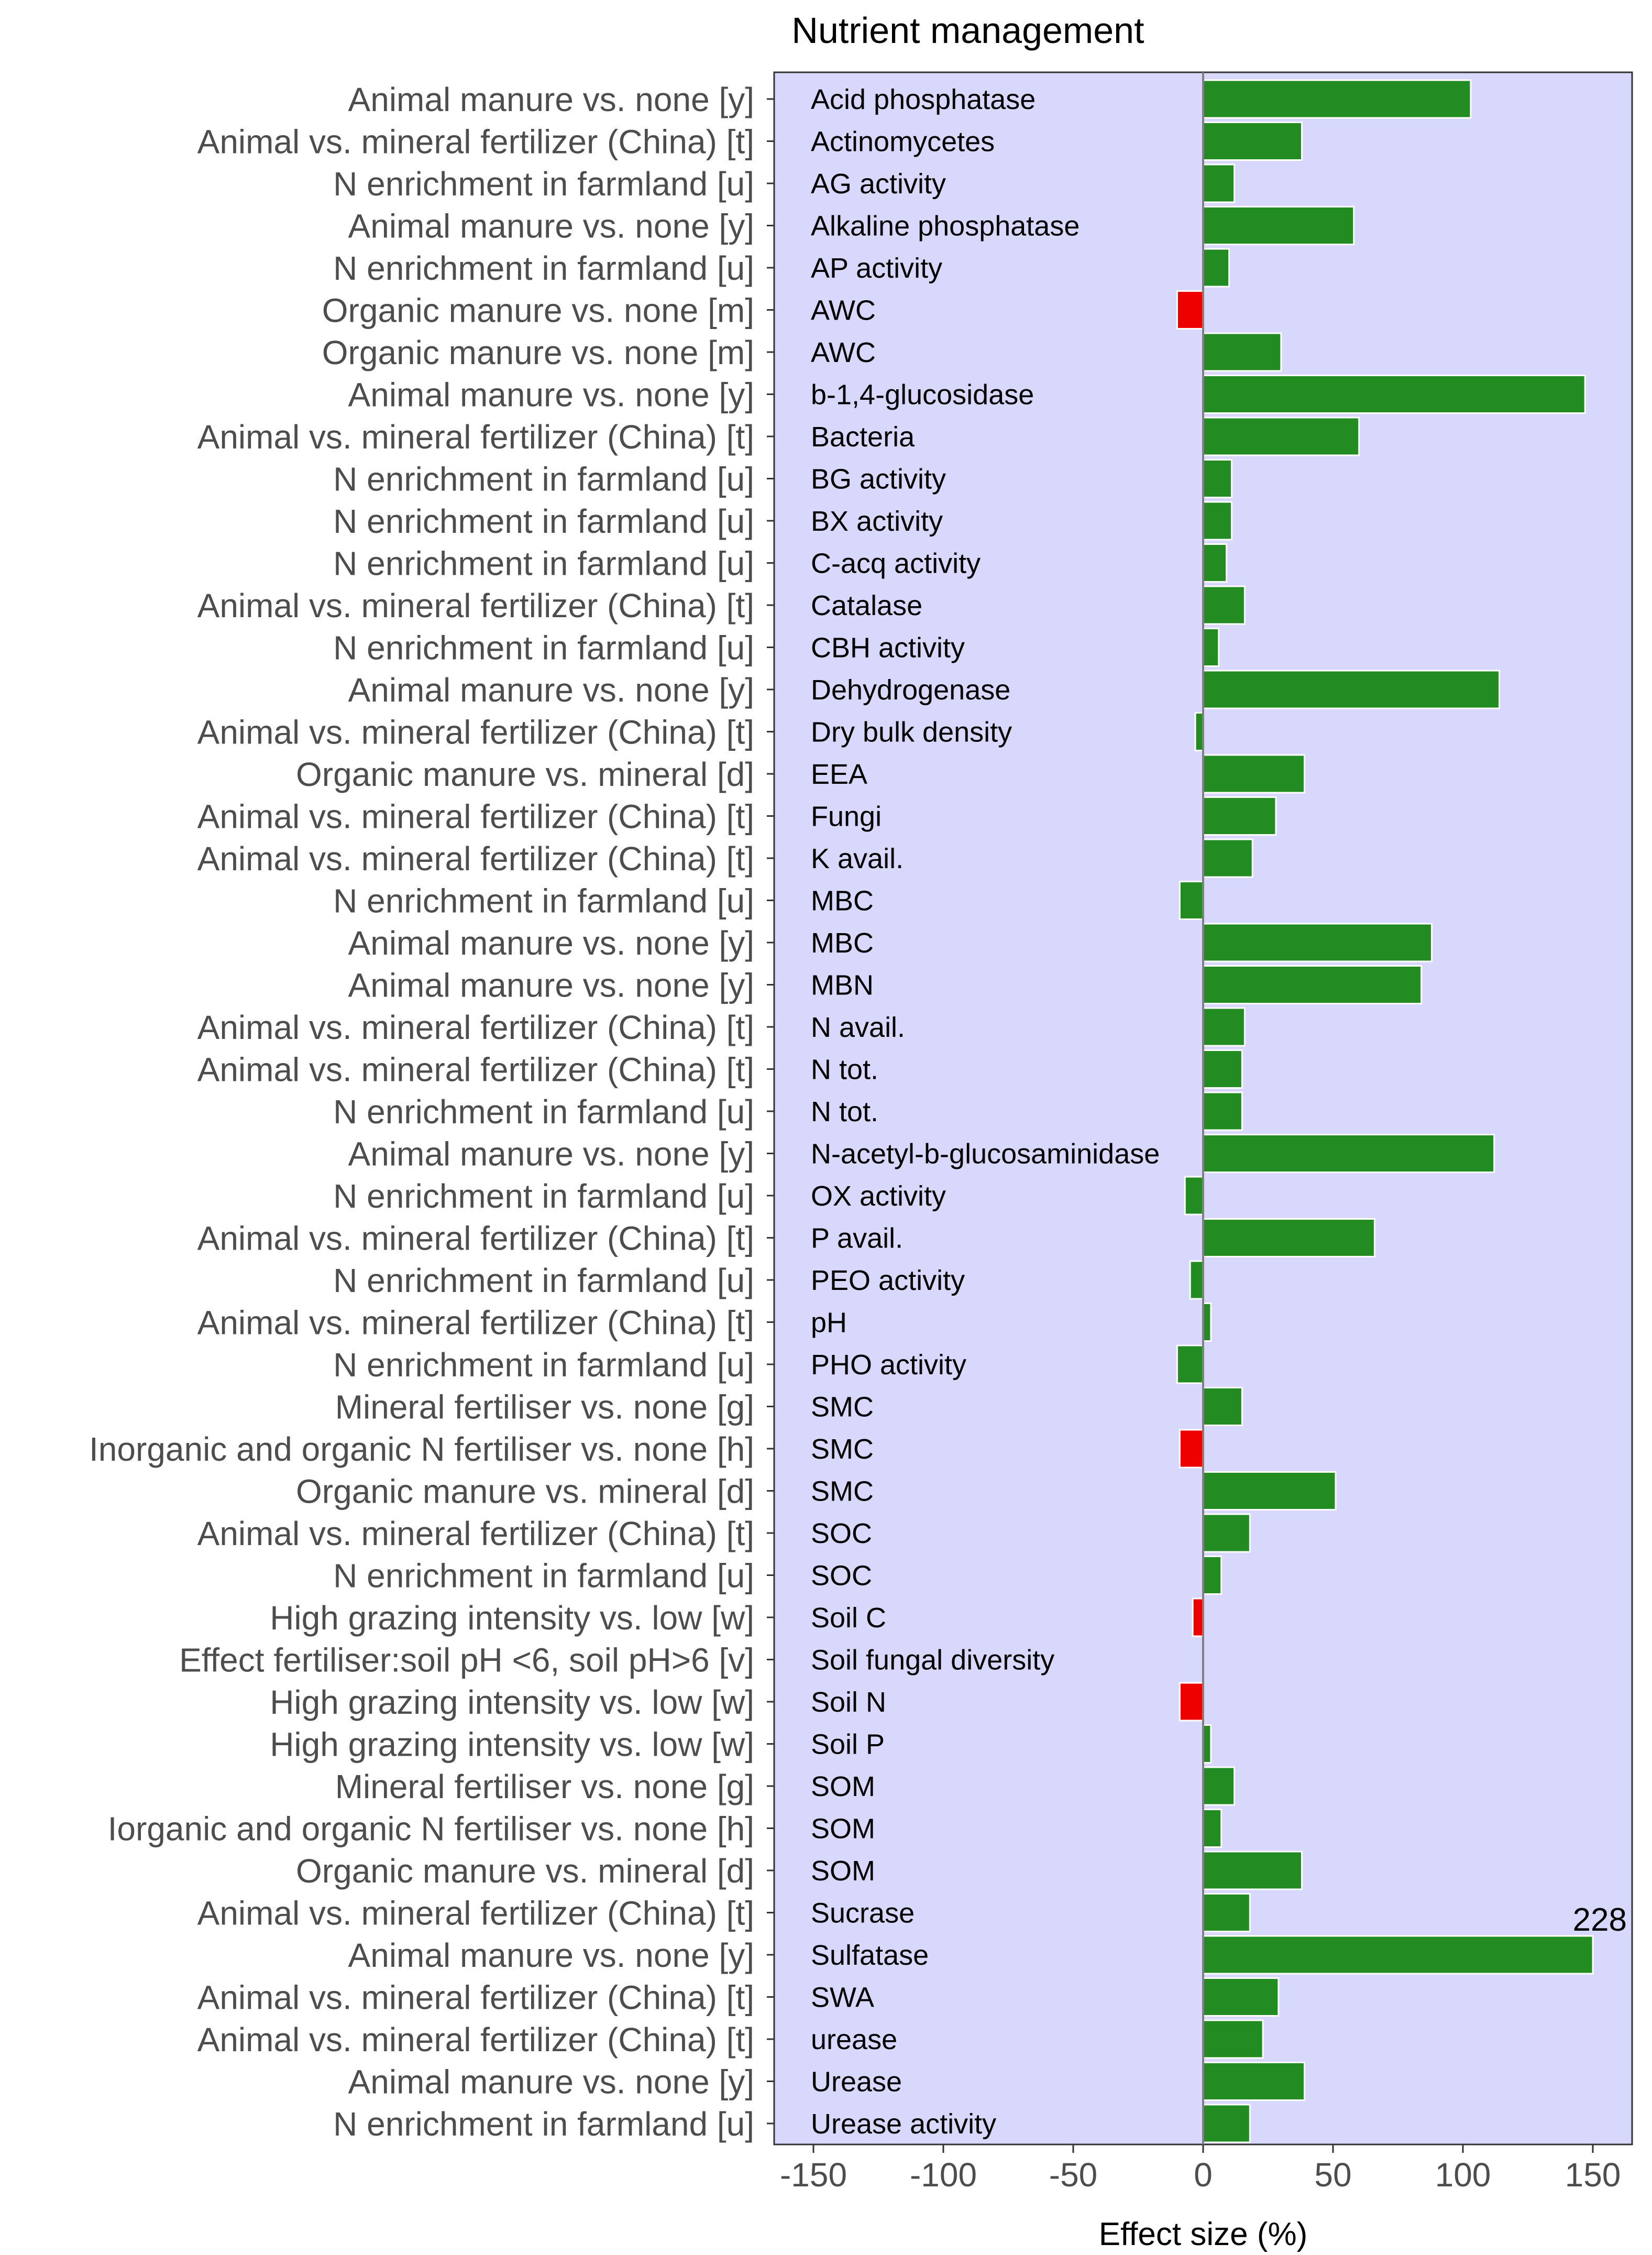  Describe the element at coordinates (829, 1323) in the screenshot. I see `variable-label: pH` at that location.